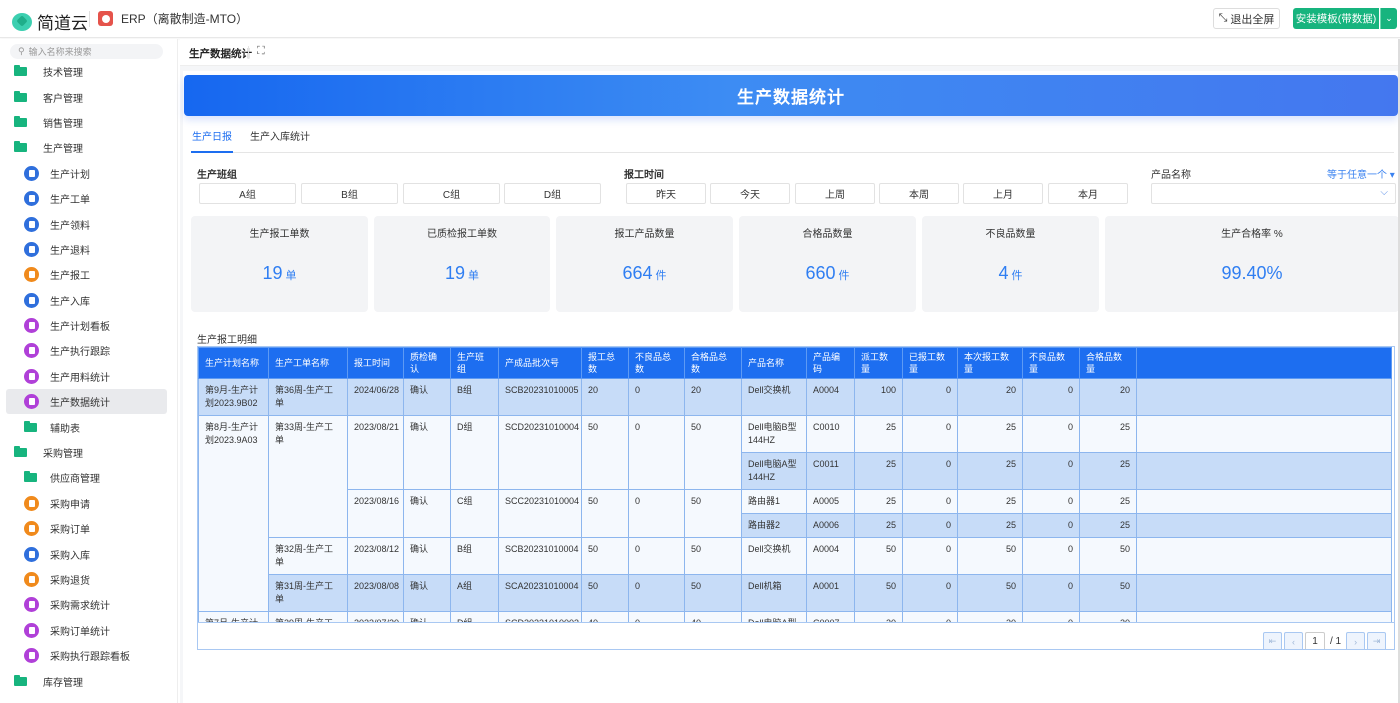 This screenshot has width=1400, height=703. What do you see at coordinates (552, 193) in the screenshot?
I see `group-filter-d: D组` at bounding box center [552, 193].